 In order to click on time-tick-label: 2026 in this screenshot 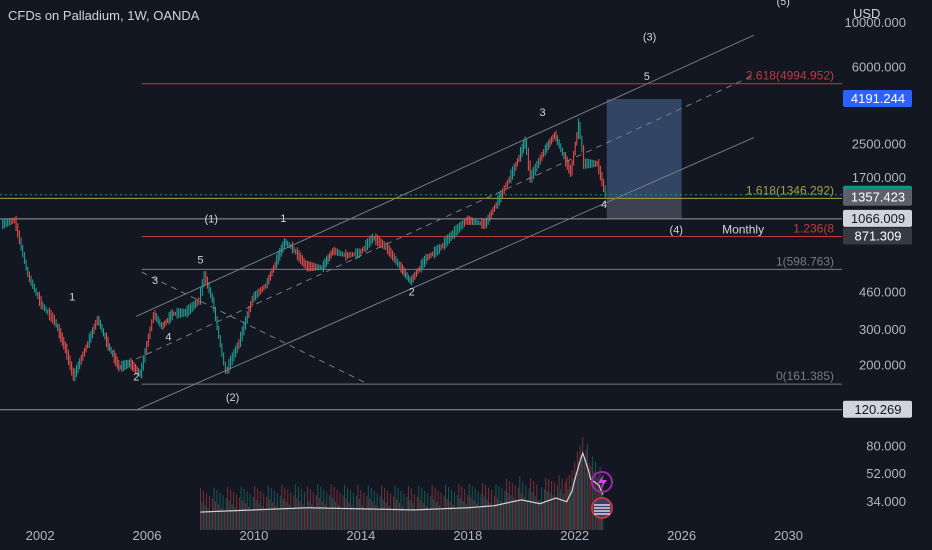, I will do `click(681, 535)`.